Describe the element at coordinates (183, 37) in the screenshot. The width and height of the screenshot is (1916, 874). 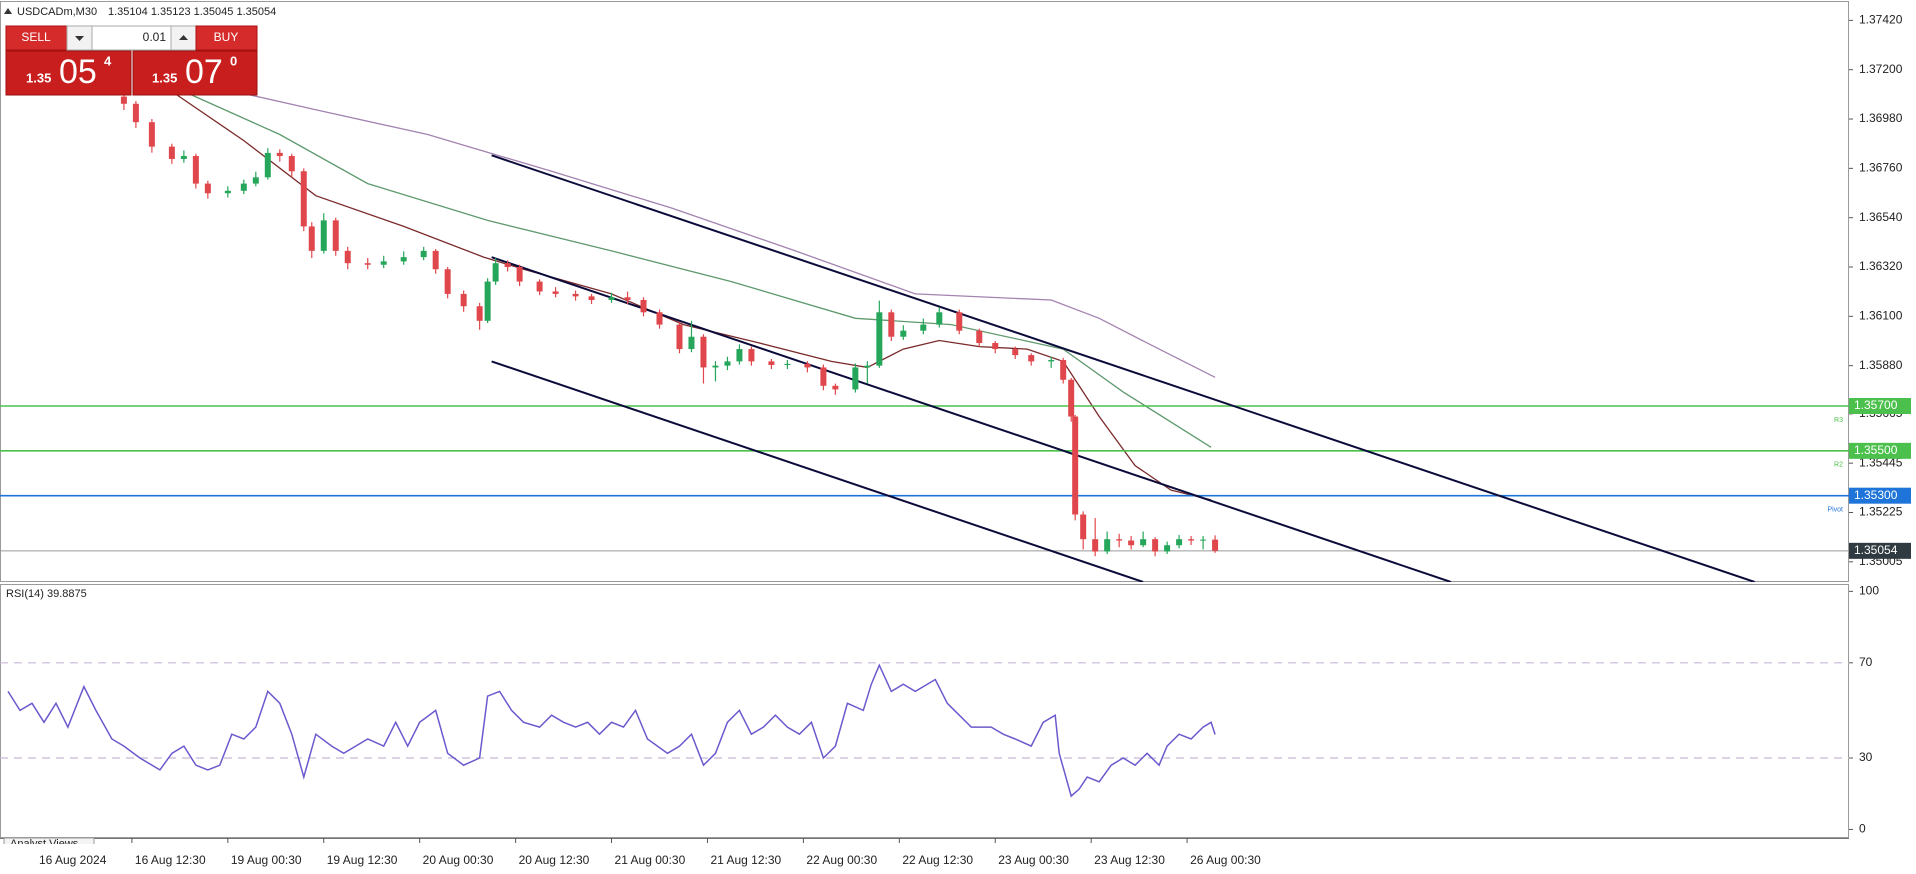
I see `up-arrow` at that location.